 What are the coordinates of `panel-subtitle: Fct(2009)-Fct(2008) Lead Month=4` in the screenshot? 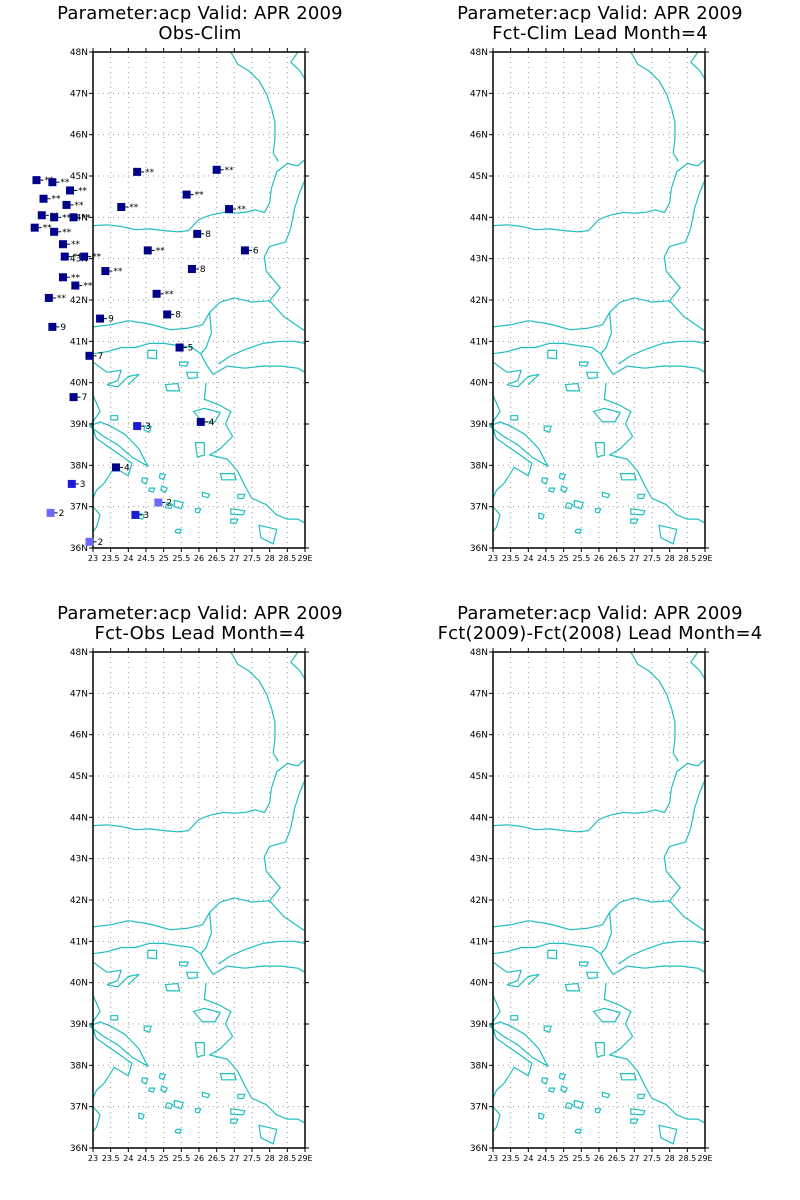 It's located at (600, 633).